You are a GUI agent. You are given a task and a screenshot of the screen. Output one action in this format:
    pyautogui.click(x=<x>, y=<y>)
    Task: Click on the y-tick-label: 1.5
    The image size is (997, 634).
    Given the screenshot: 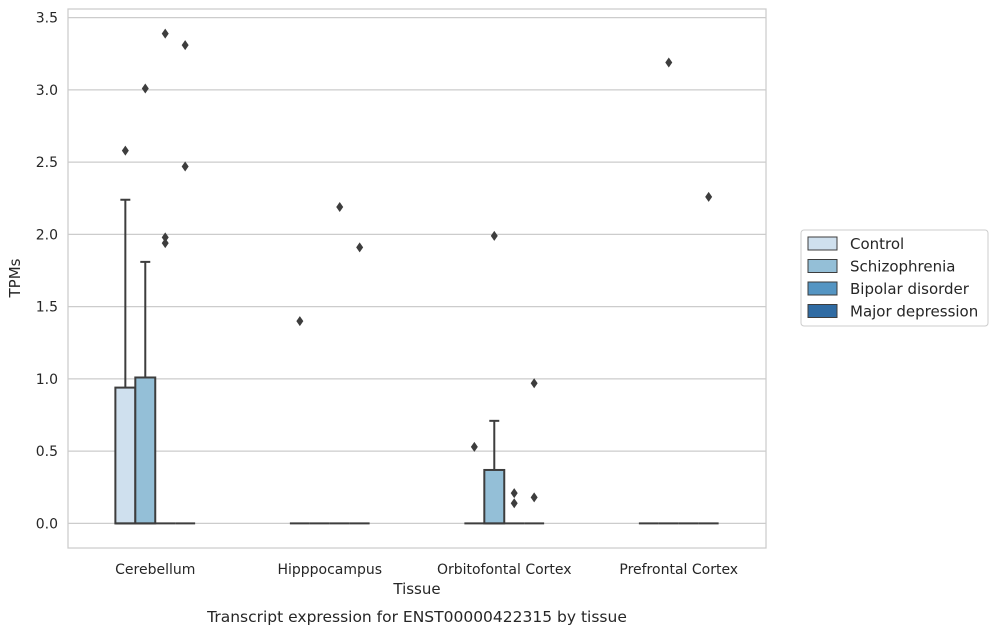 What is the action you would take?
    pyautogui.click(x=47, y=308)
    